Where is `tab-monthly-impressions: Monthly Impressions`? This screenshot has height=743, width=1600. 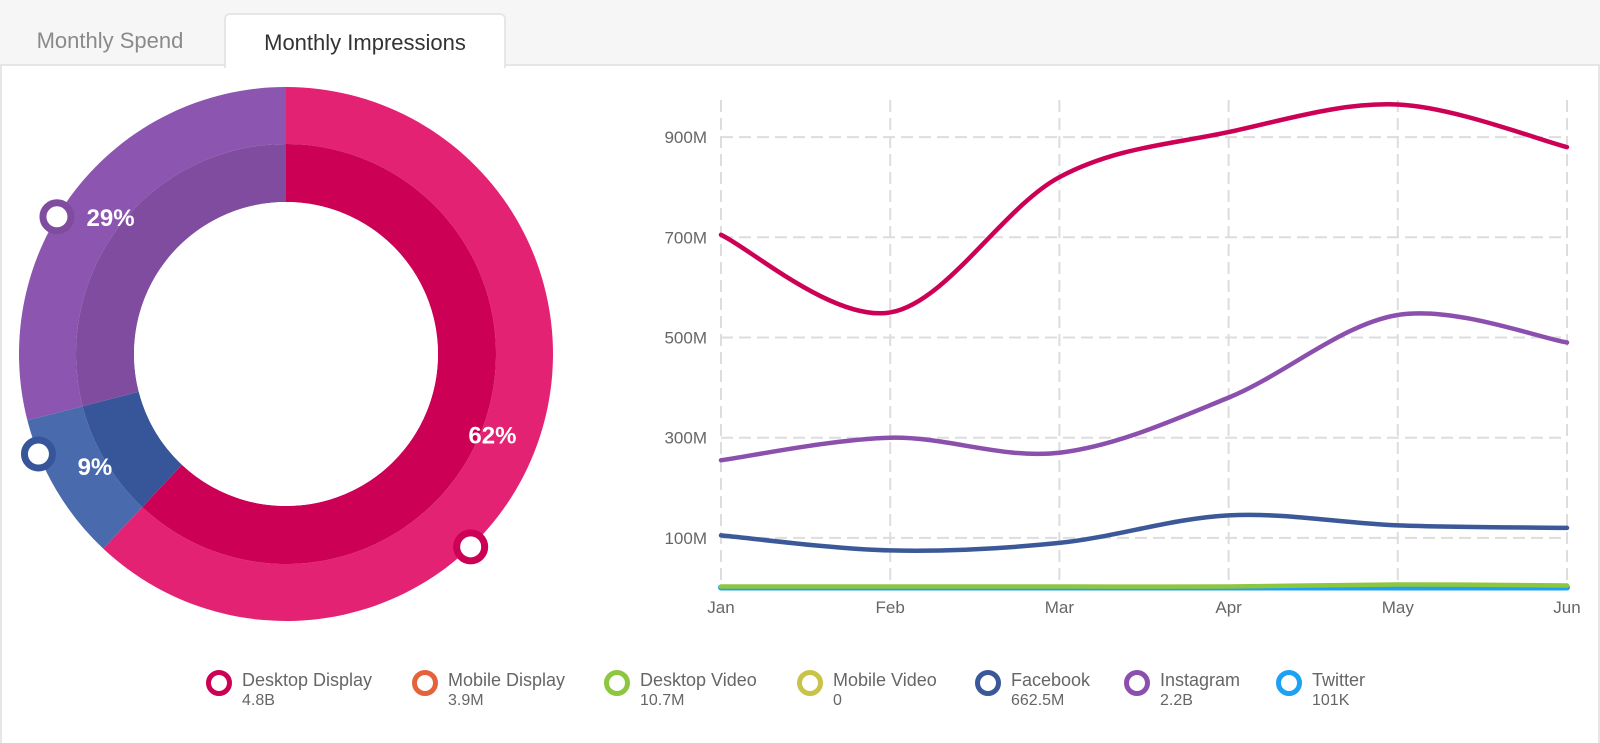
tab-monthly-impressions: Monthly Impressions is located at coordinates (365, 40).